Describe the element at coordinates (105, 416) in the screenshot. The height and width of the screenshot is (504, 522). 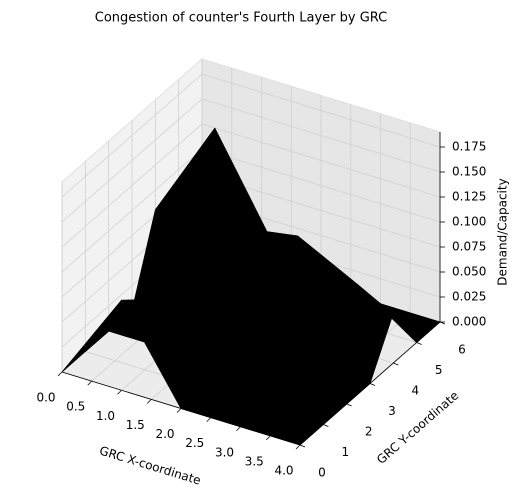
I see `x-tick-label: 1.0` at that location.